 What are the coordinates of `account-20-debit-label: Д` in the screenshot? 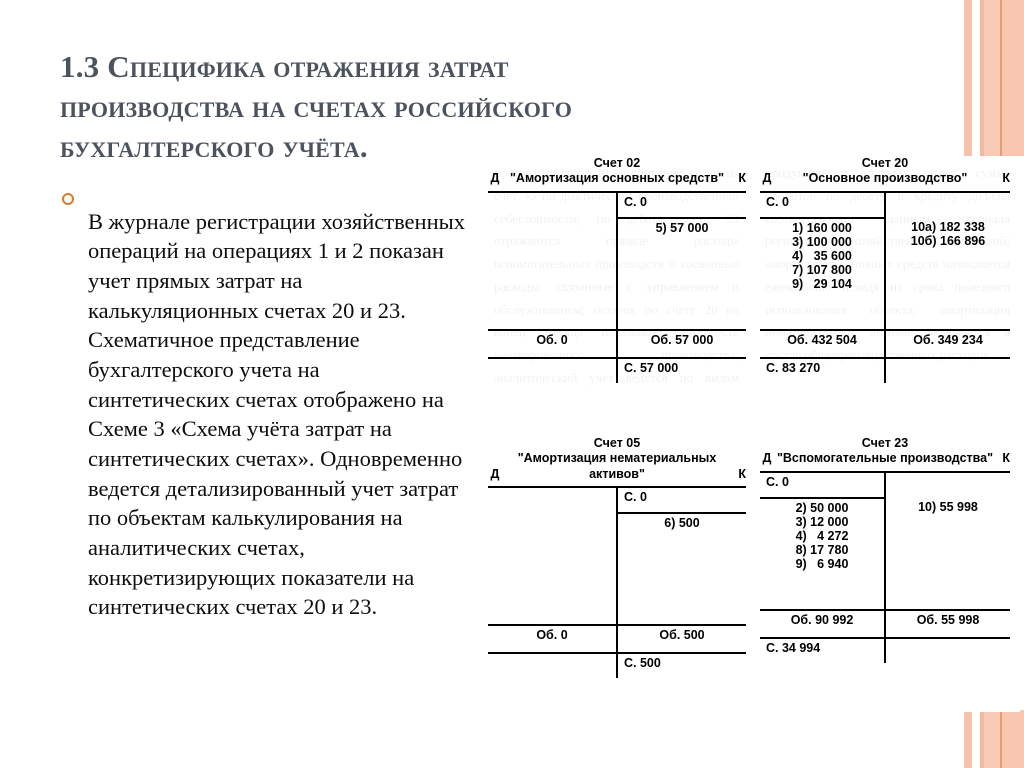 It's located at (767, 178).